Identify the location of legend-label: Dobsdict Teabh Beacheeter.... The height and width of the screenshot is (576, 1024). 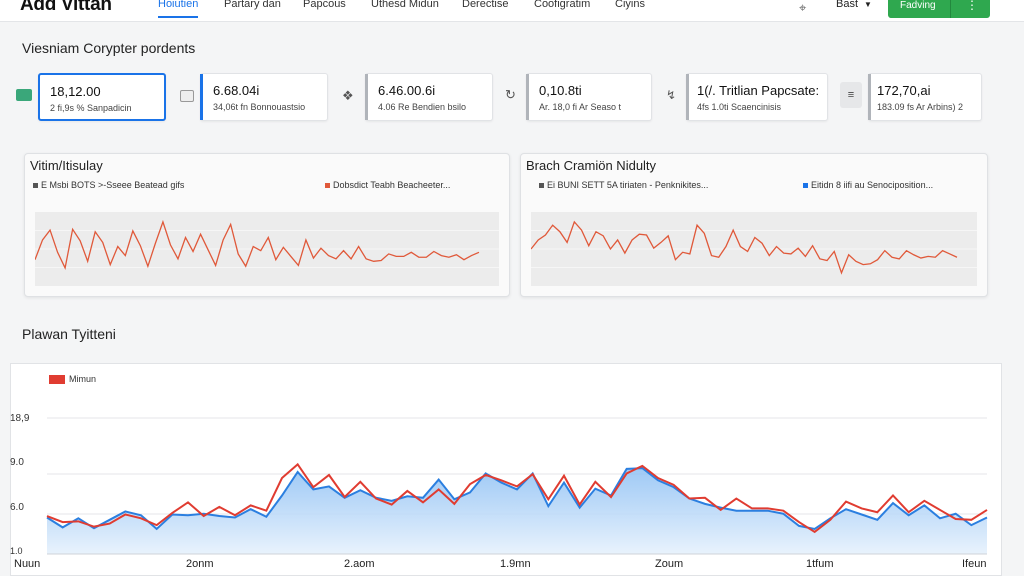
(392, 185).